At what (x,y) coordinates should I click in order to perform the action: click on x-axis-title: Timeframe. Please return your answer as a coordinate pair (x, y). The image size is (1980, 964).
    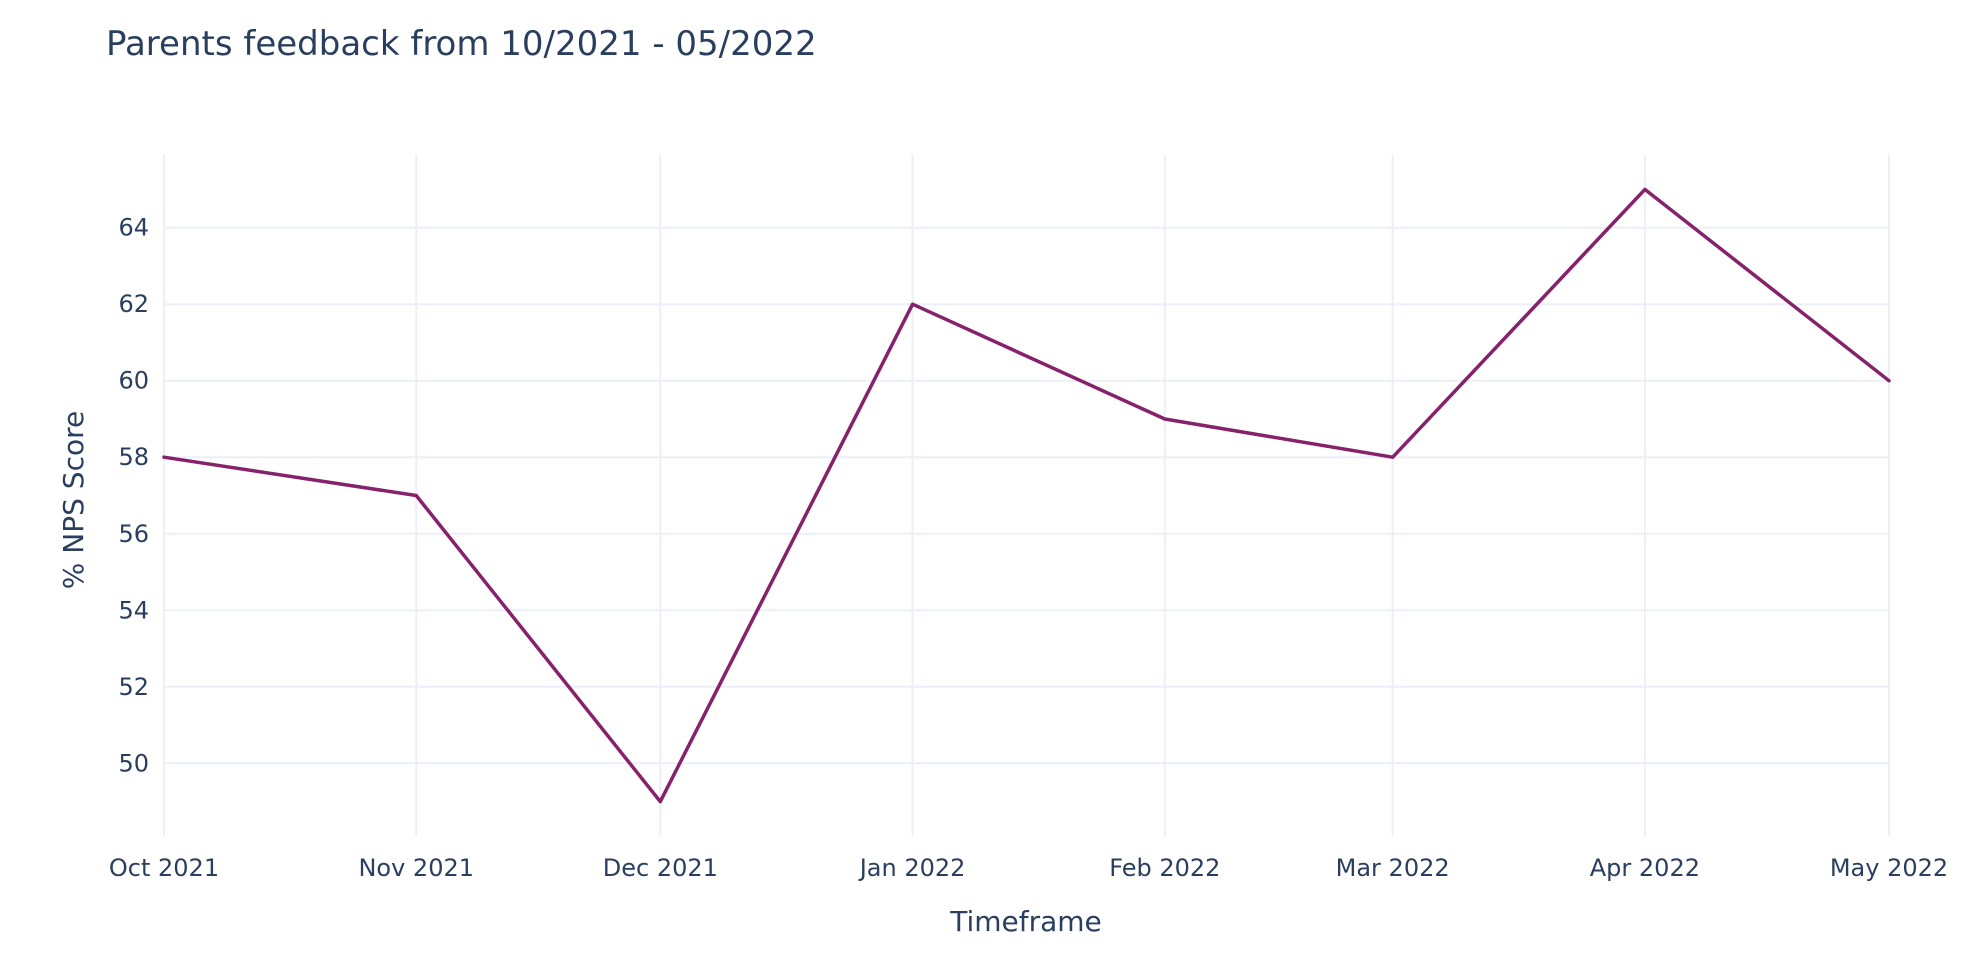
    Looking at the image, I should click on (1025, 921).